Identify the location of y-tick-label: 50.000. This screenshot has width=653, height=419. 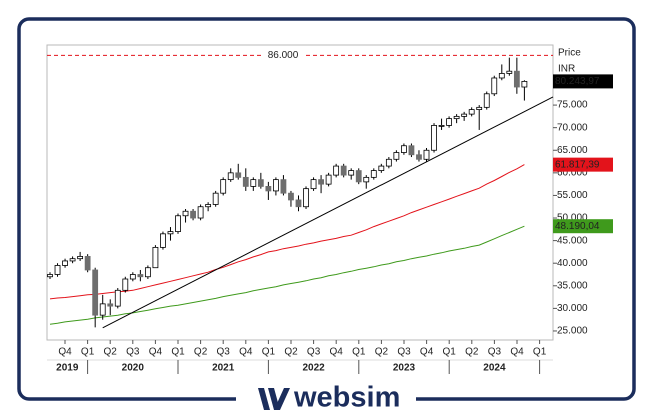
(572, 218).